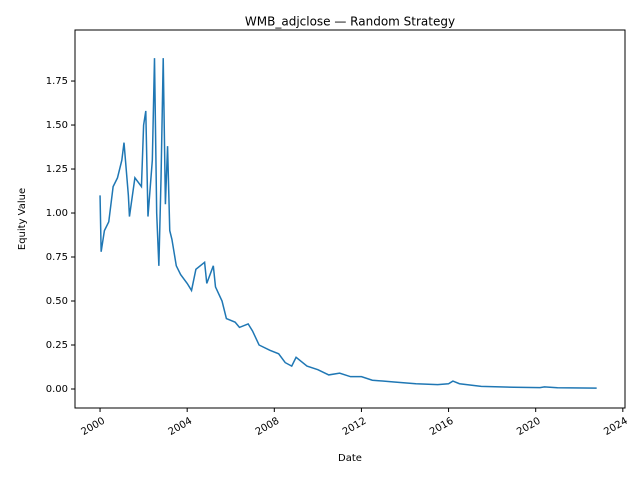 The height and width of the screenshot is (480, 640). What do you see at coordinates (57, 81) in the screenshot?
I see `y-tick-label: 1.75` at bounding box center [57, 81].